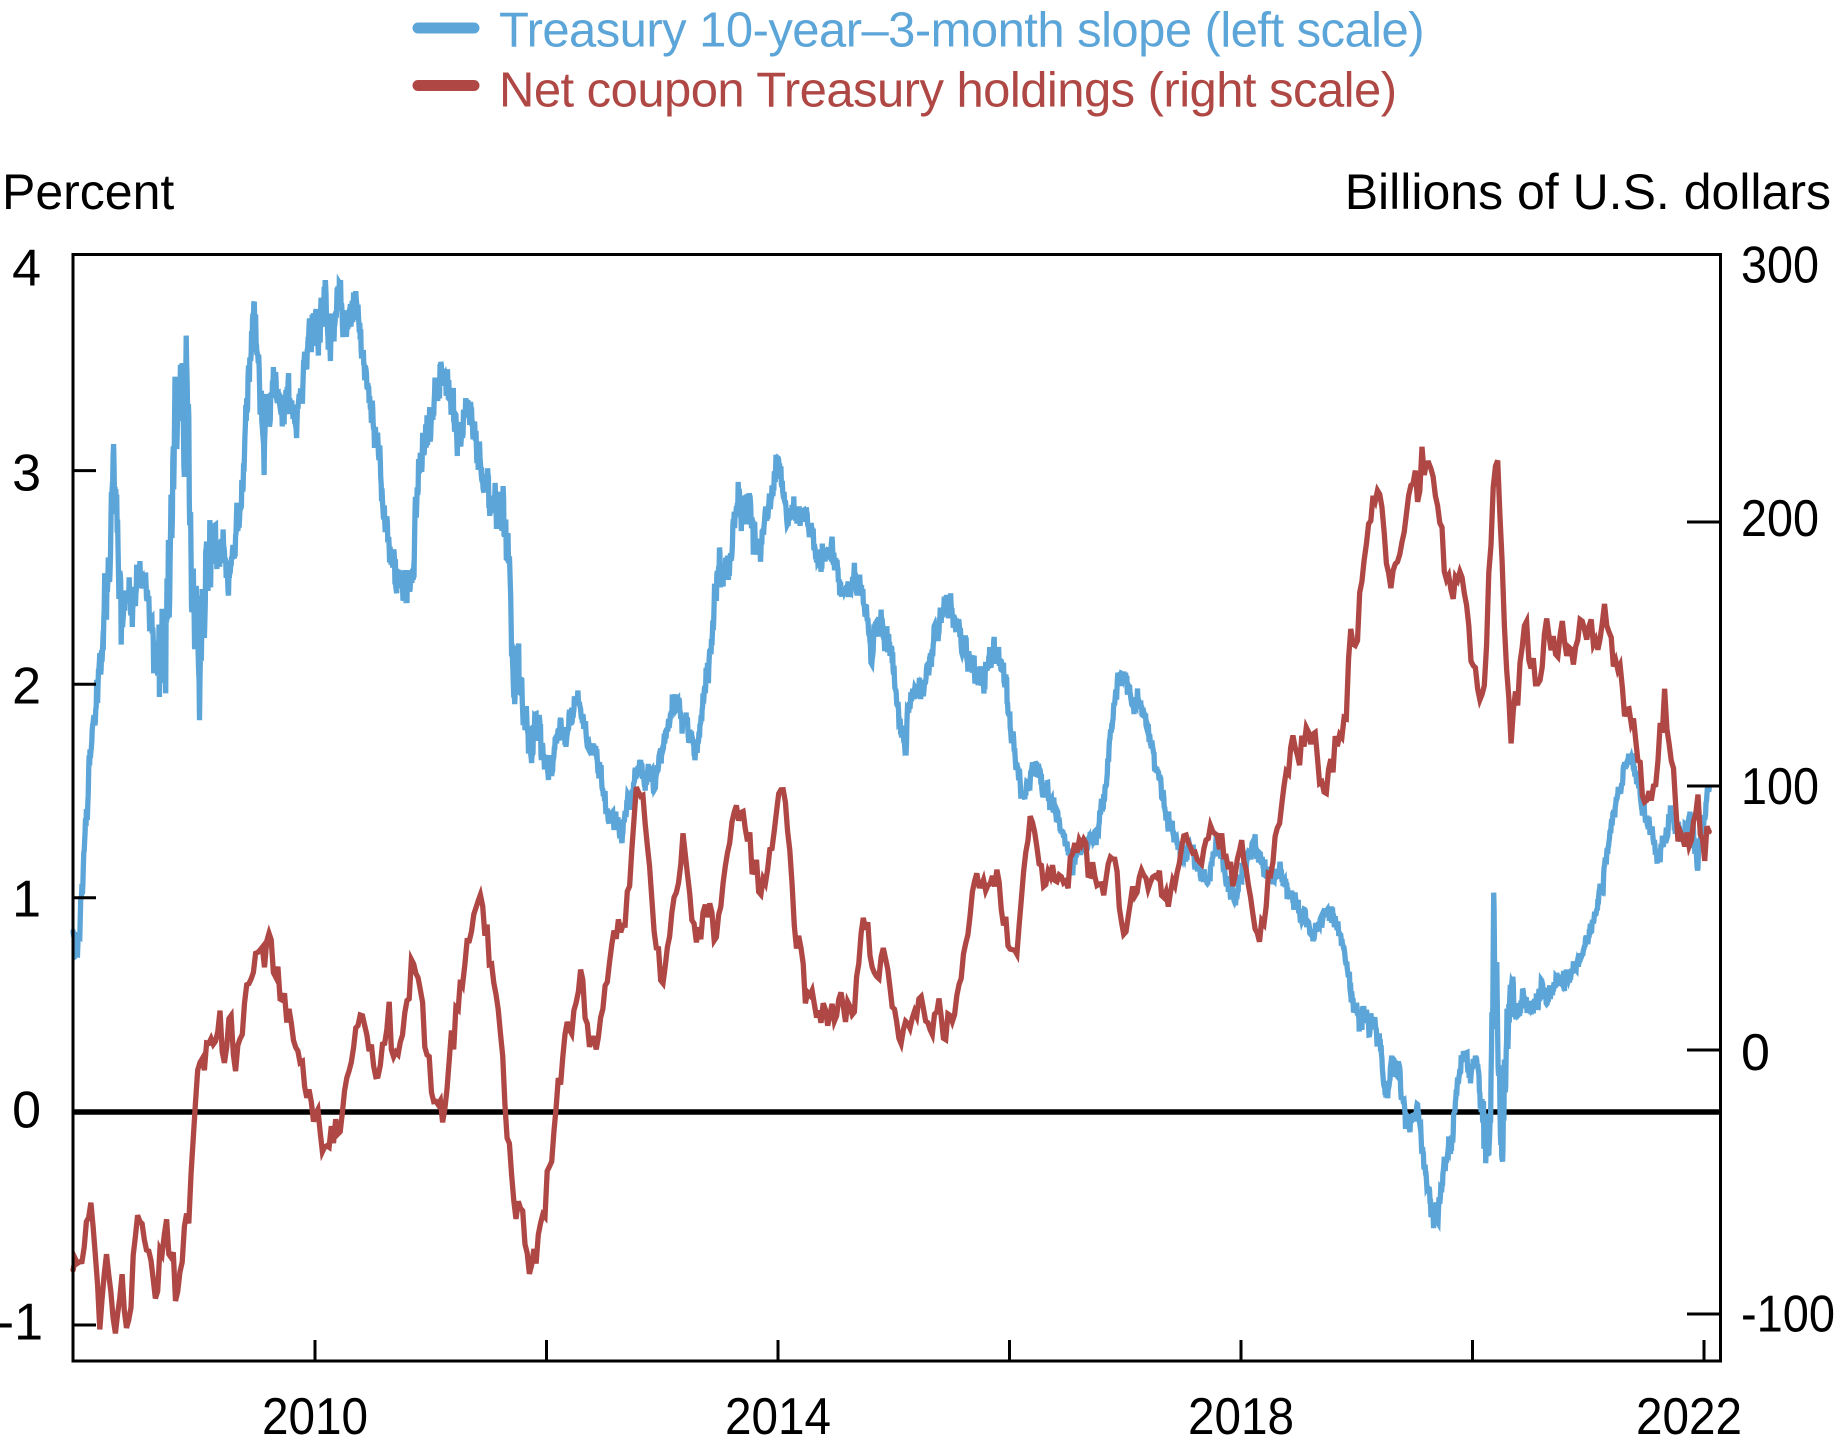  I want to click on svg-text: 2014, so click(778, 1417).